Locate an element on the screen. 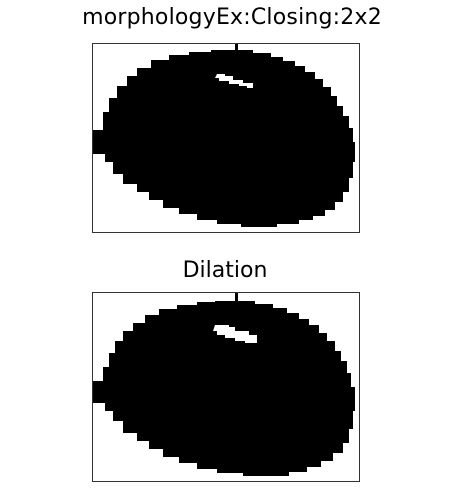  panel-title-dilation: Dilation is located at coordinates (225, 270).